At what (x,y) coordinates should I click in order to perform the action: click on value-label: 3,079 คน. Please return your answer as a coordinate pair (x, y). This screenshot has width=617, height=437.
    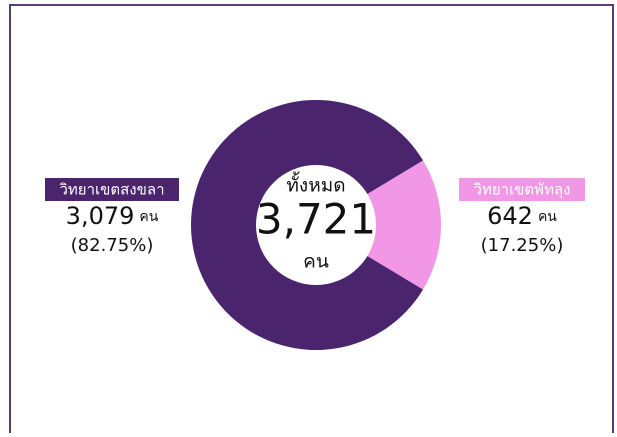
    Looking at the image, I should click on (112, 216).